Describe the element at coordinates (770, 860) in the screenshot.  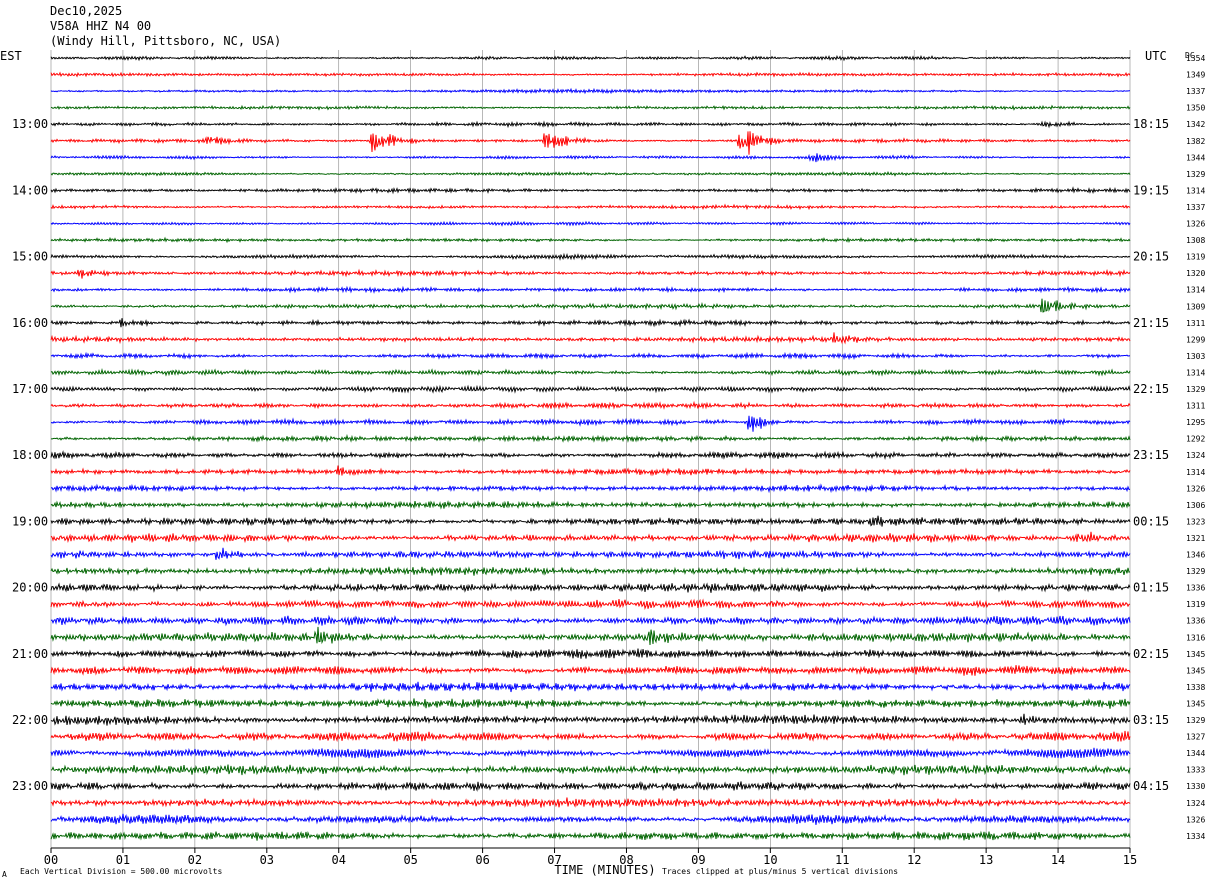
I see `x-tick-label: 10` at that location.